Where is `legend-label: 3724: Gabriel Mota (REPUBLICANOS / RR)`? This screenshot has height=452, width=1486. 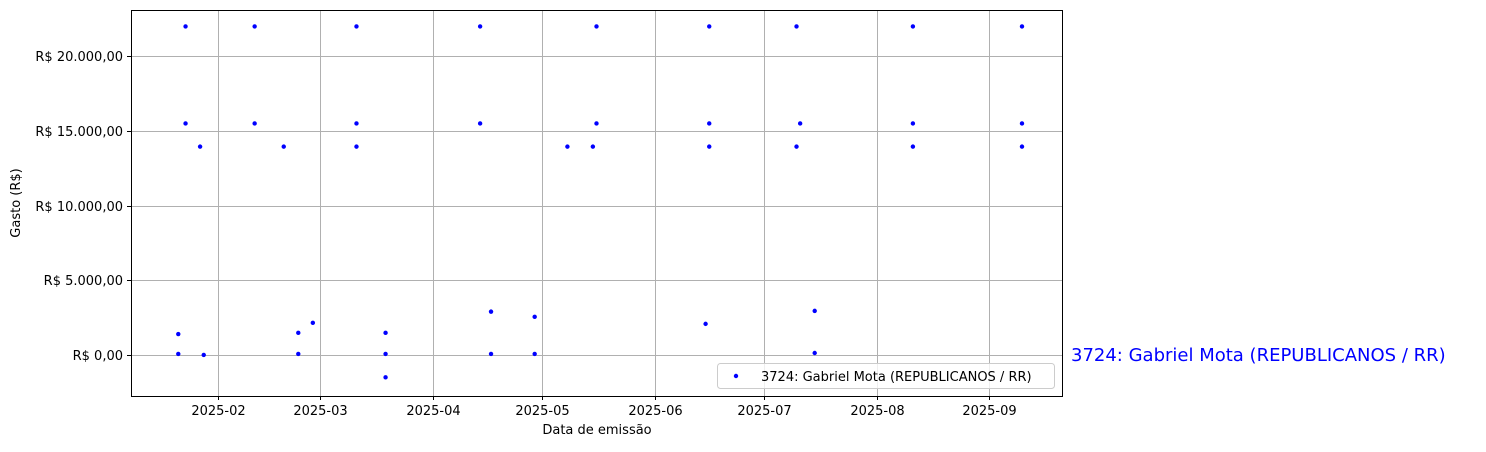 legend-label: 3724: Gabriel Mota (REPUBLICANOS / RR) is located at coordinates (896, 377).